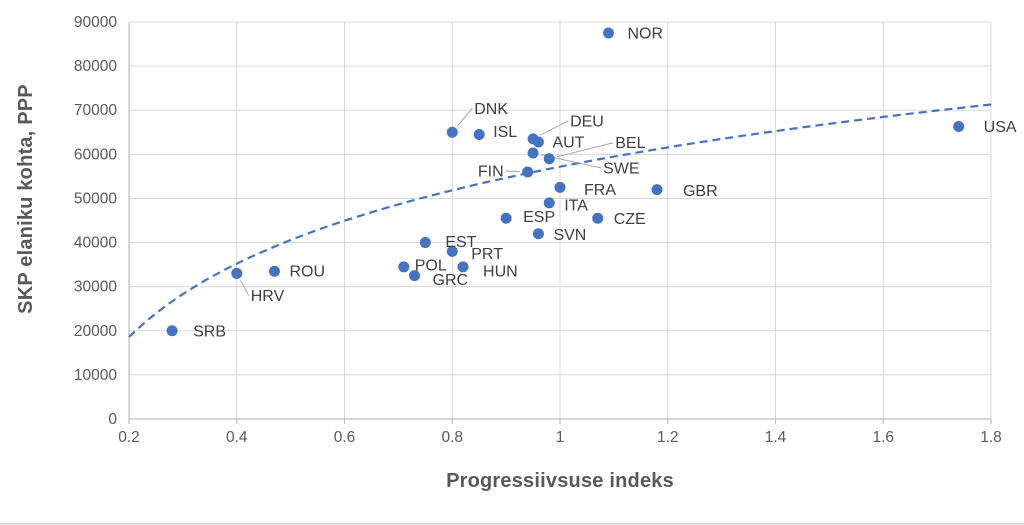 The width and height of the screenshot is (1024, 525). What do you see at coordinates (560, 187) in the screenshot?
I see `data-point-FRA` at bounding box center [560, 187].